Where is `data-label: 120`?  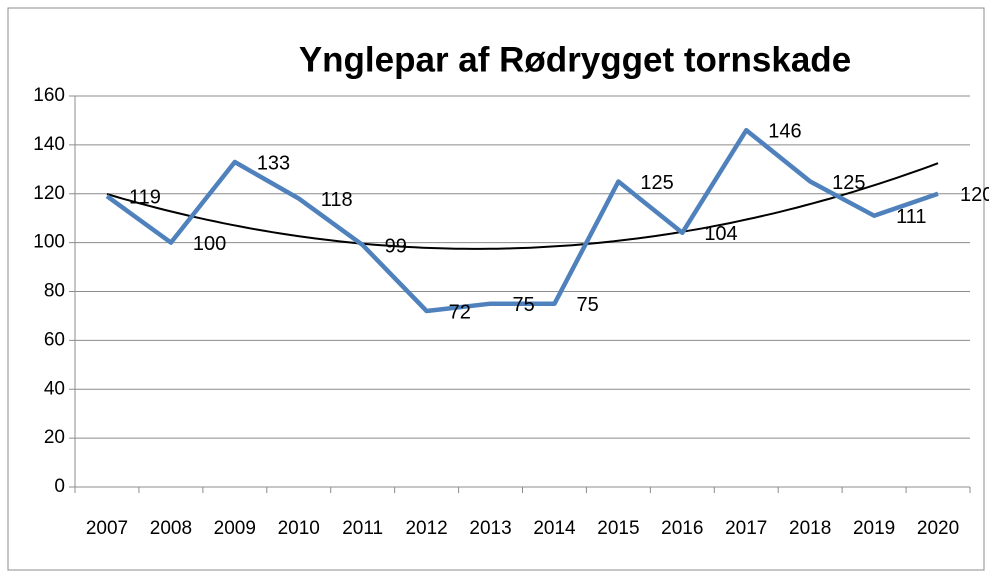
data-label: 120 is located at coordinates (974, 195).